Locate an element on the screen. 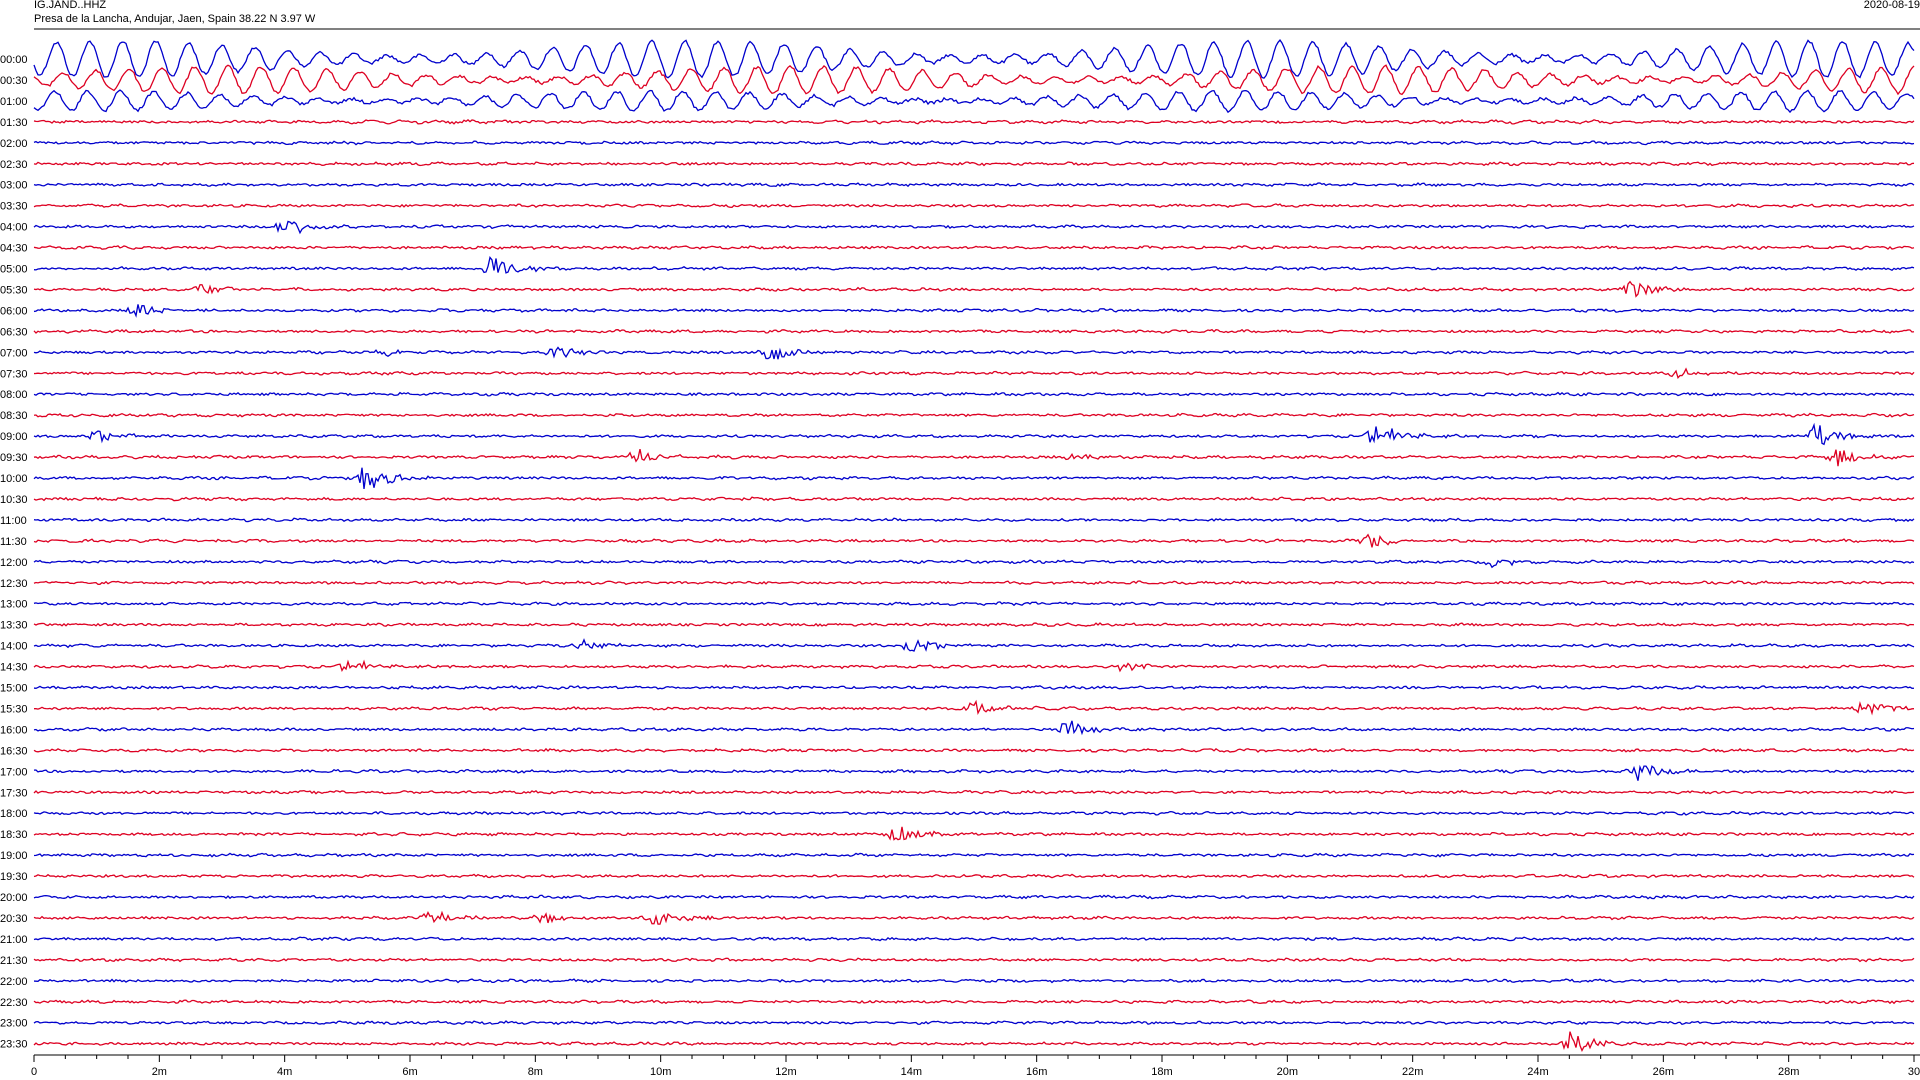 This screenshot has width=1920, height=1080. row-time-label: 22:00 is located at coordinates (14, 982).